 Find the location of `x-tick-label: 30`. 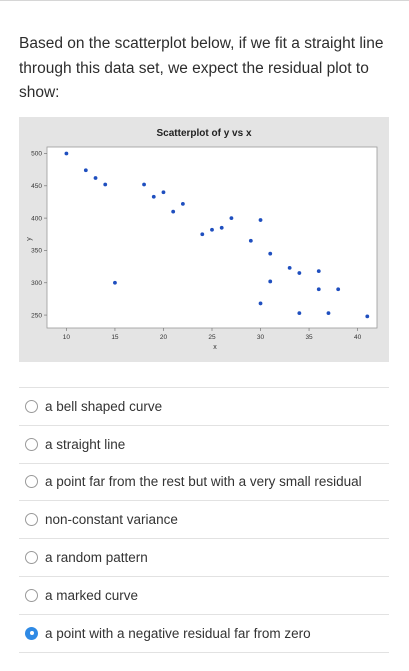

x-tick-label: 30 is located at coordinates (261, 337).